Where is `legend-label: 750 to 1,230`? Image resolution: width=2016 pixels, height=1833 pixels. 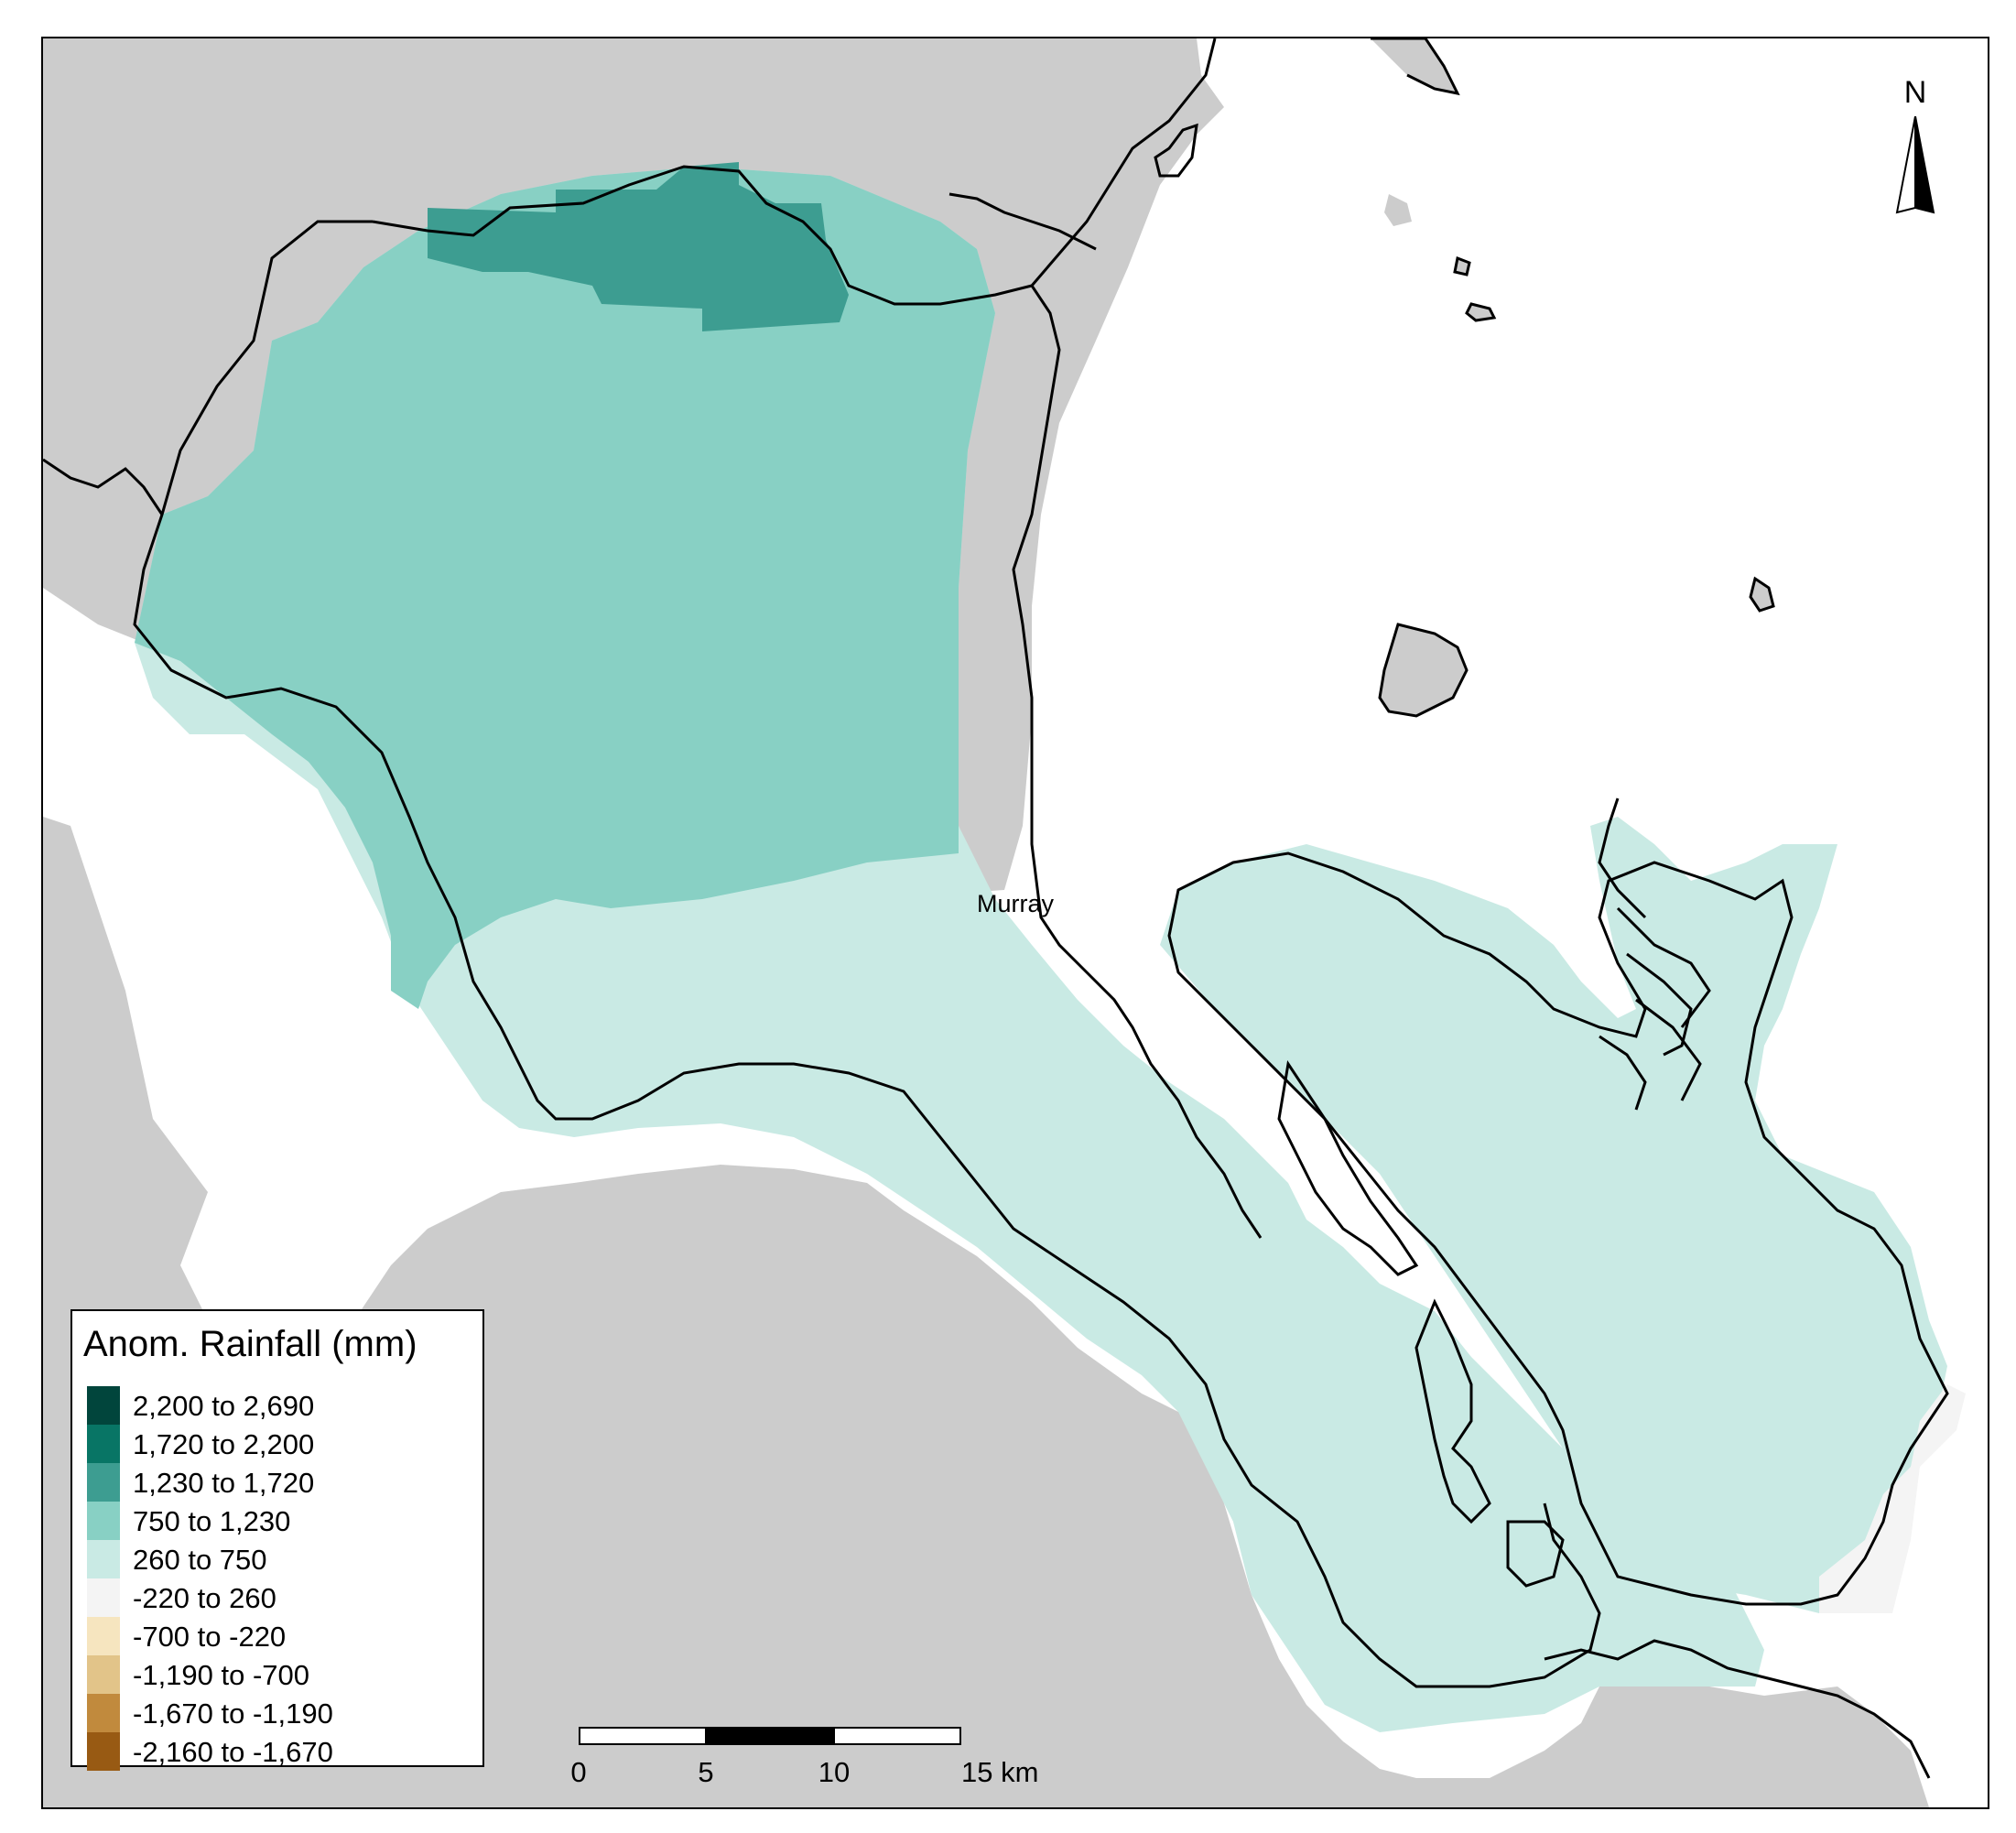
legend-label: 750 to 1,230 is located at coordinates (212, 1521).